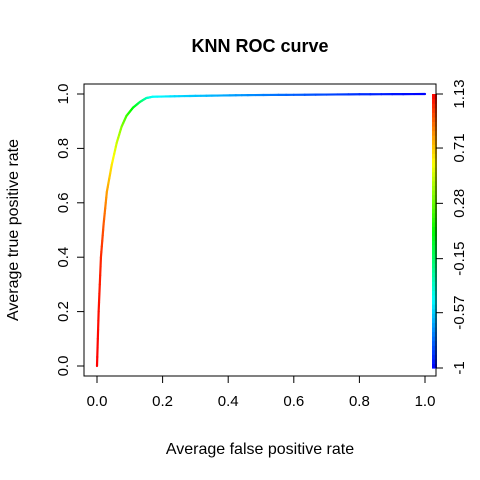 Image resolution: width=480 pixels, height=480 pixels. What do you see at coordinates (97, 401) in the screenshot?
I see `x-tick-label: 0.0` at bounding box center [97, 401].